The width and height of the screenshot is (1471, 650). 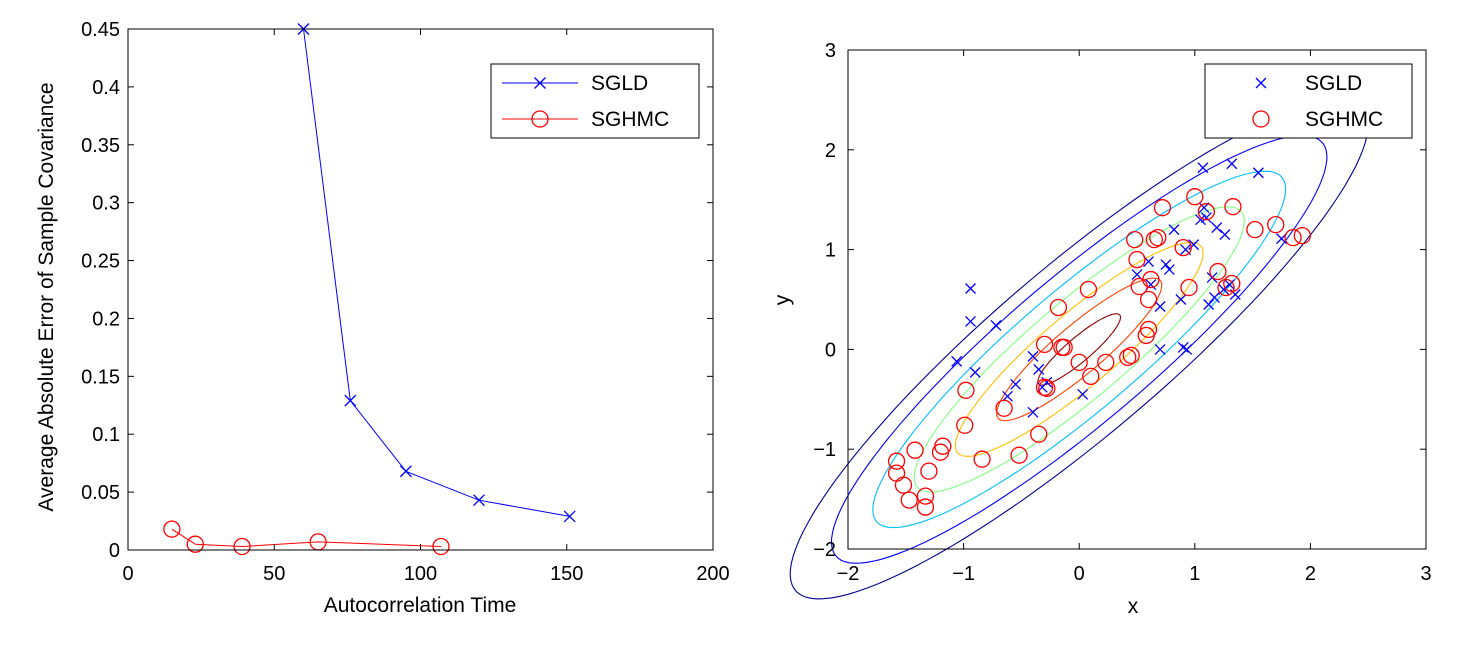 What do you see at coordinates (1194, 574) in the screenshot?
I see `right-xtick-label: 1` at bounding box center [1194, 574].